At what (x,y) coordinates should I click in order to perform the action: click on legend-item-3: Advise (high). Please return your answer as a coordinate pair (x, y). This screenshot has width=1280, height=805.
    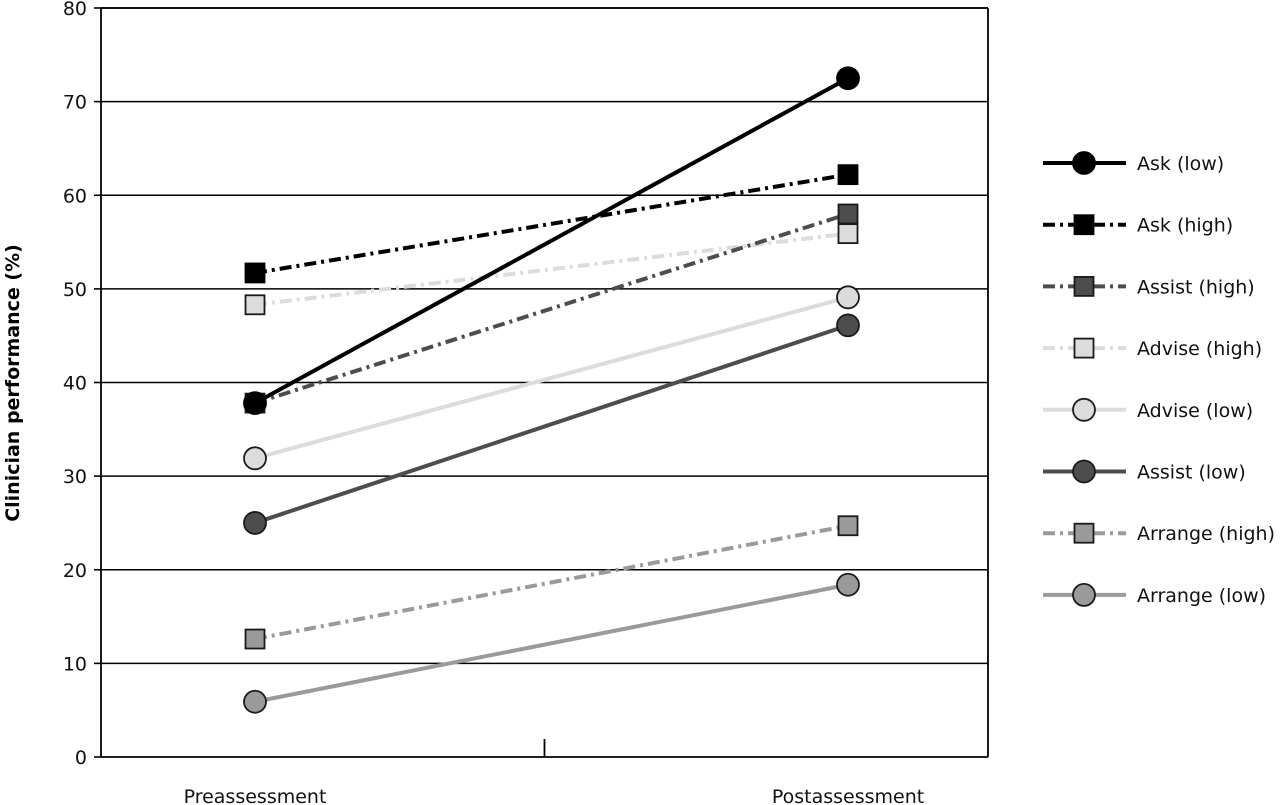
    Looking at the image, I should click on (1152, 348).